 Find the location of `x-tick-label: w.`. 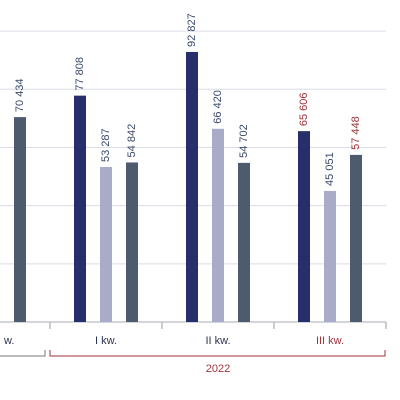

x-tick-label: w. is located at coordinates (8, 341).